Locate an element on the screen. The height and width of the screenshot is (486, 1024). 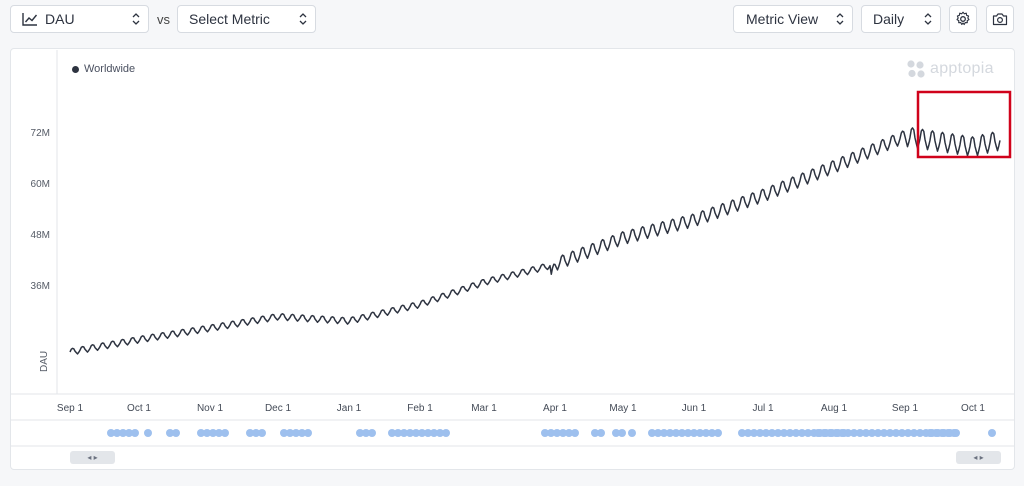
metric-select: DAU is located at coordinates (79, 19).